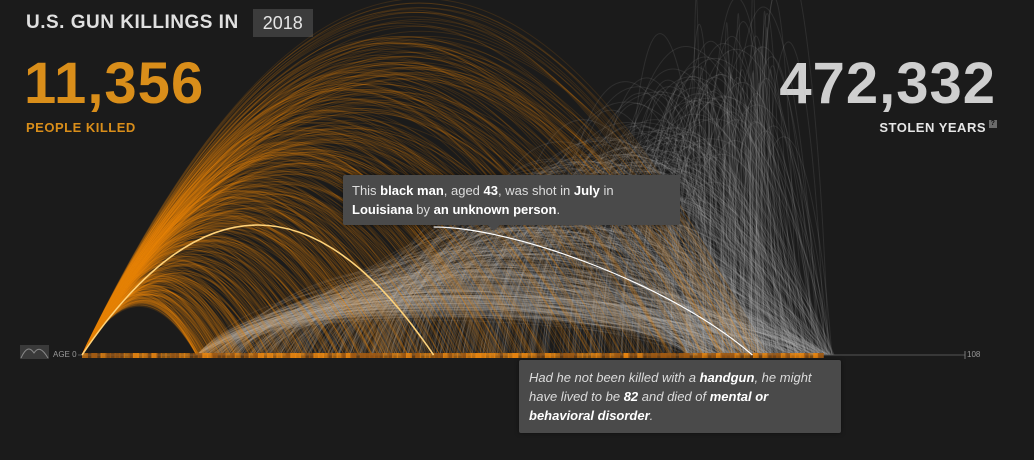 The image size is (1034, 460). Describe the element at coordinates (974, 354) in the screenshot. I see `age-max-label: 108` at that location.